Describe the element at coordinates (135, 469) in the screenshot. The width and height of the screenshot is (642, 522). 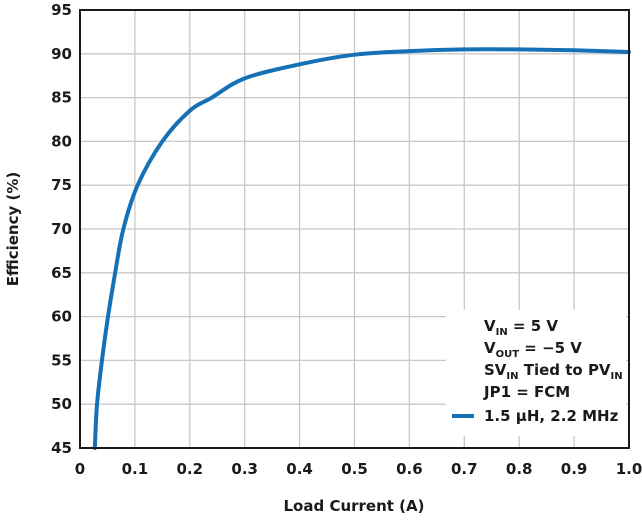
I see `x-tick-label: 0.1` at that location.